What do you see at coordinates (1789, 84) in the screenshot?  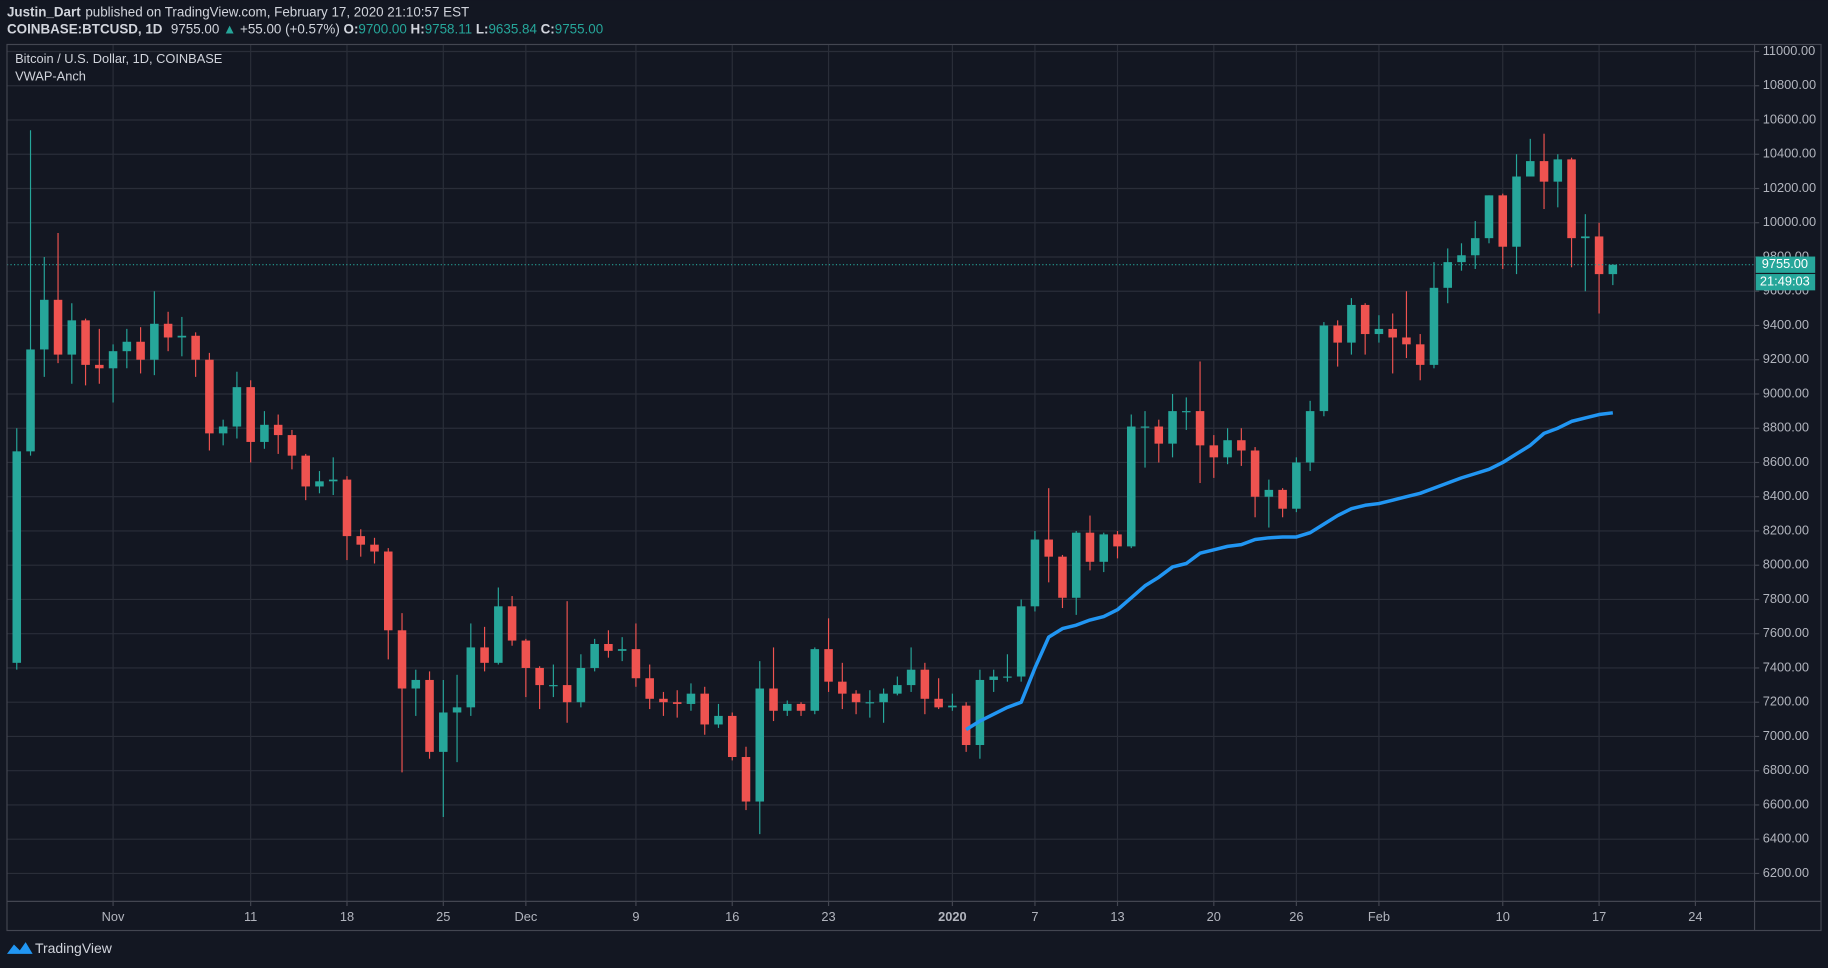 I see `y-tick-label: 10800.00` at bounding box center [1789, 84].